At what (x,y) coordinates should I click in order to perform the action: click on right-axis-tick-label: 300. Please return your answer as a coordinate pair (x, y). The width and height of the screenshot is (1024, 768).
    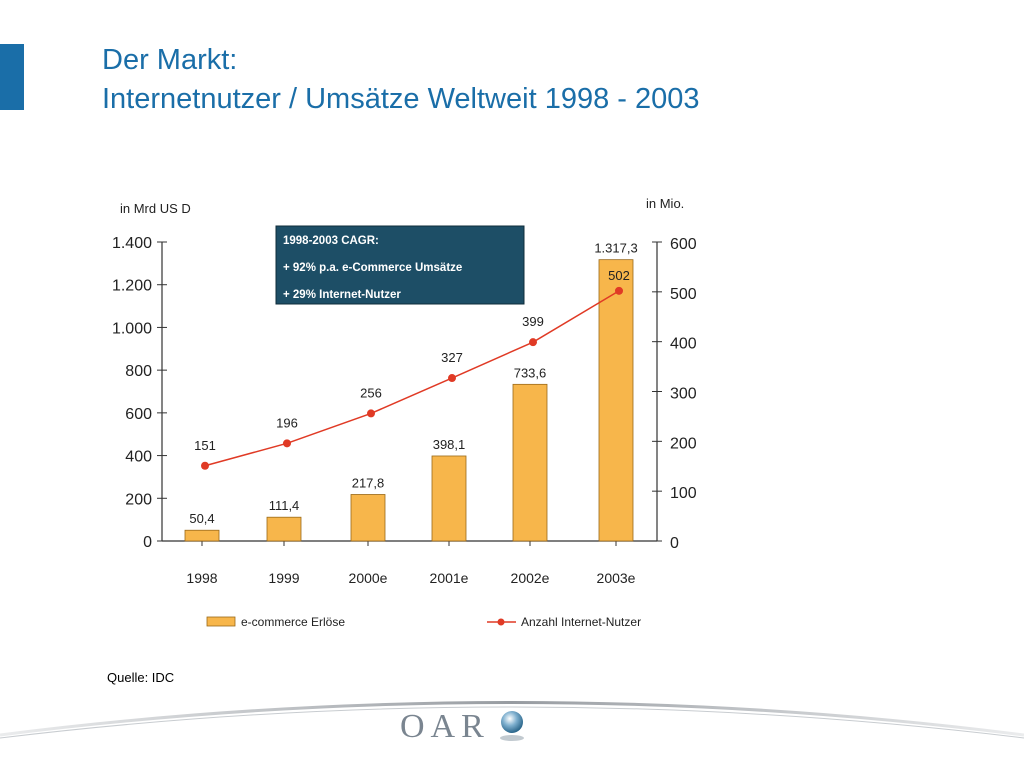
    Looking at the image, I should click on (683, 394).